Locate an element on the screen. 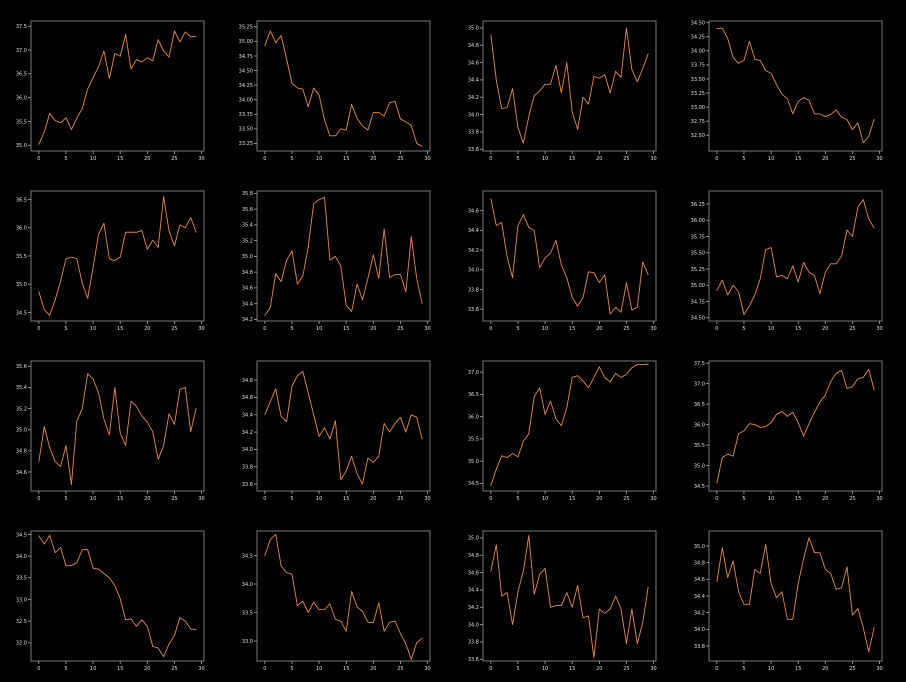  y-tick-label: 34.00 is located at coordinates (246, 100).